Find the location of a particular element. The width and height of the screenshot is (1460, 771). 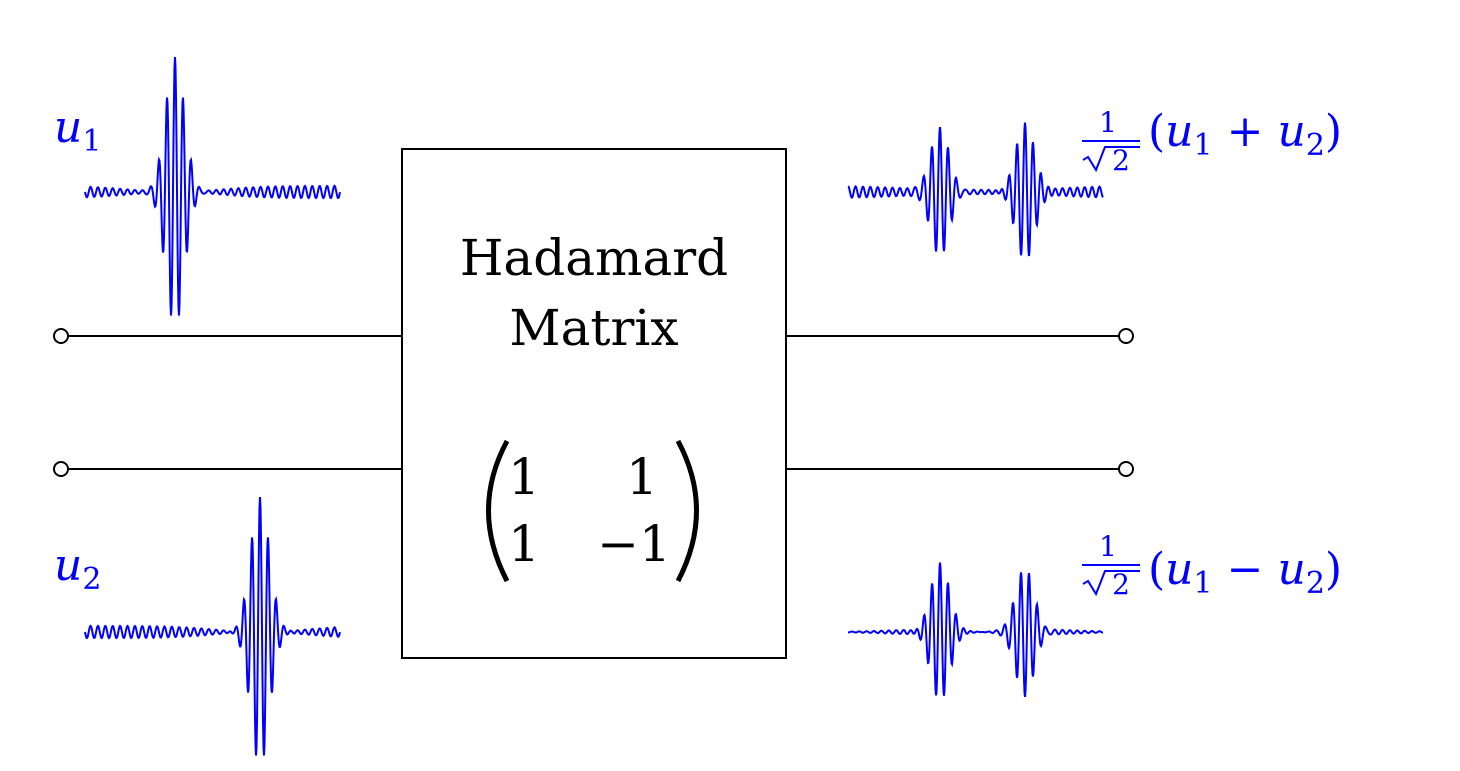

input-terminal-bottom is located at coordinates (61, 469).